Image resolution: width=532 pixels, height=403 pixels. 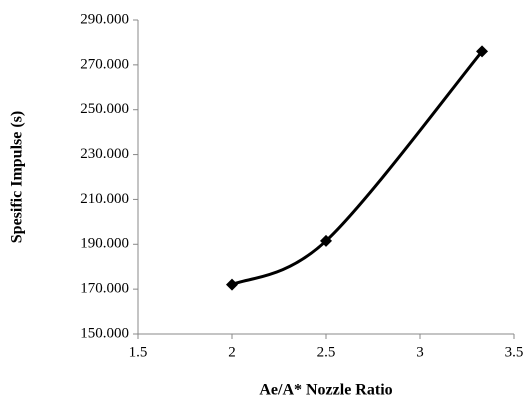 I want to click on y-tick-label: 290.000, so click(x=104, y=19).